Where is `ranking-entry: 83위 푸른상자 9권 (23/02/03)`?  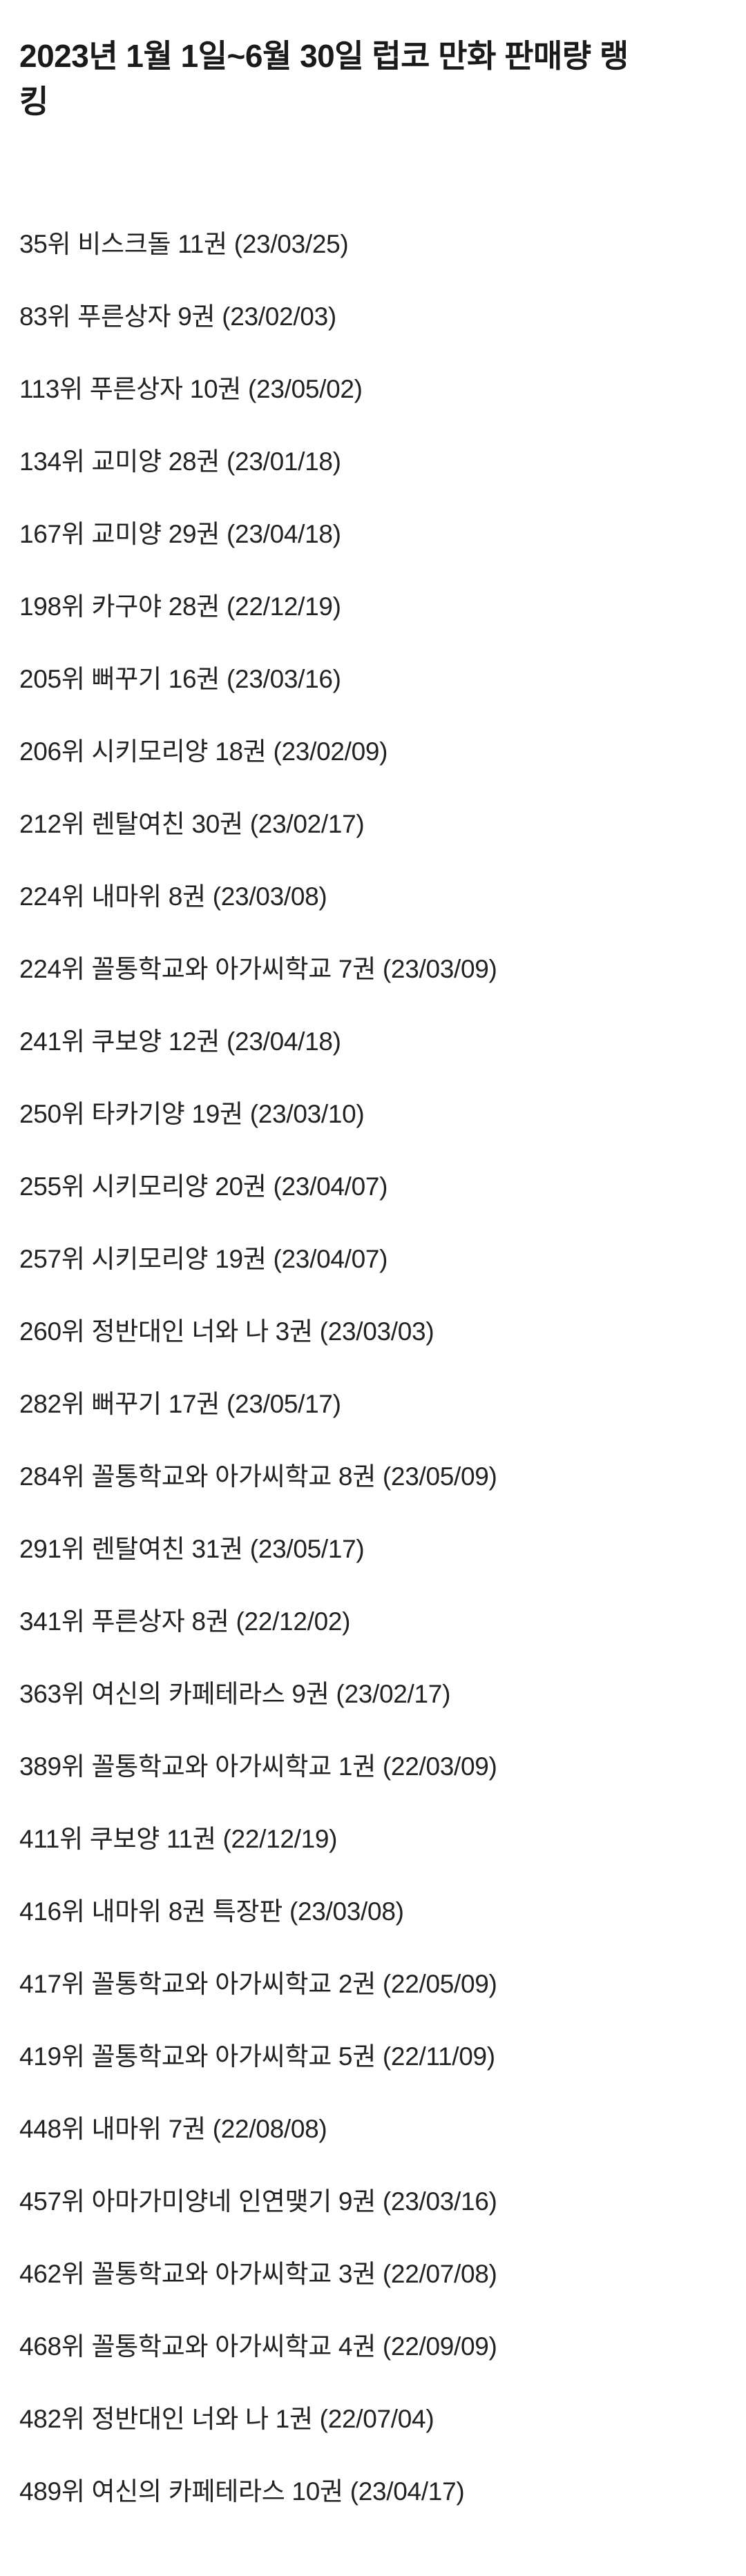 ranking-entry: 83위 푸른상자 9권 (23/02/03) is located at coordinates (178, 317).